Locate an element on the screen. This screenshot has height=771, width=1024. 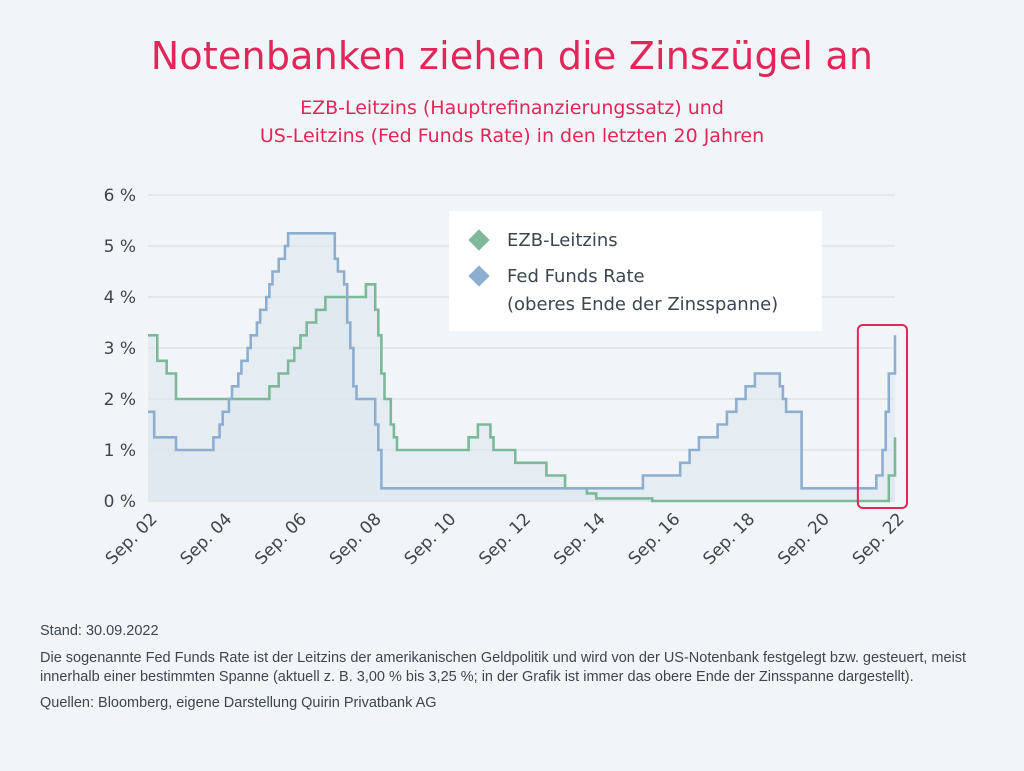
legend-box is located at coordinates (635, 271).